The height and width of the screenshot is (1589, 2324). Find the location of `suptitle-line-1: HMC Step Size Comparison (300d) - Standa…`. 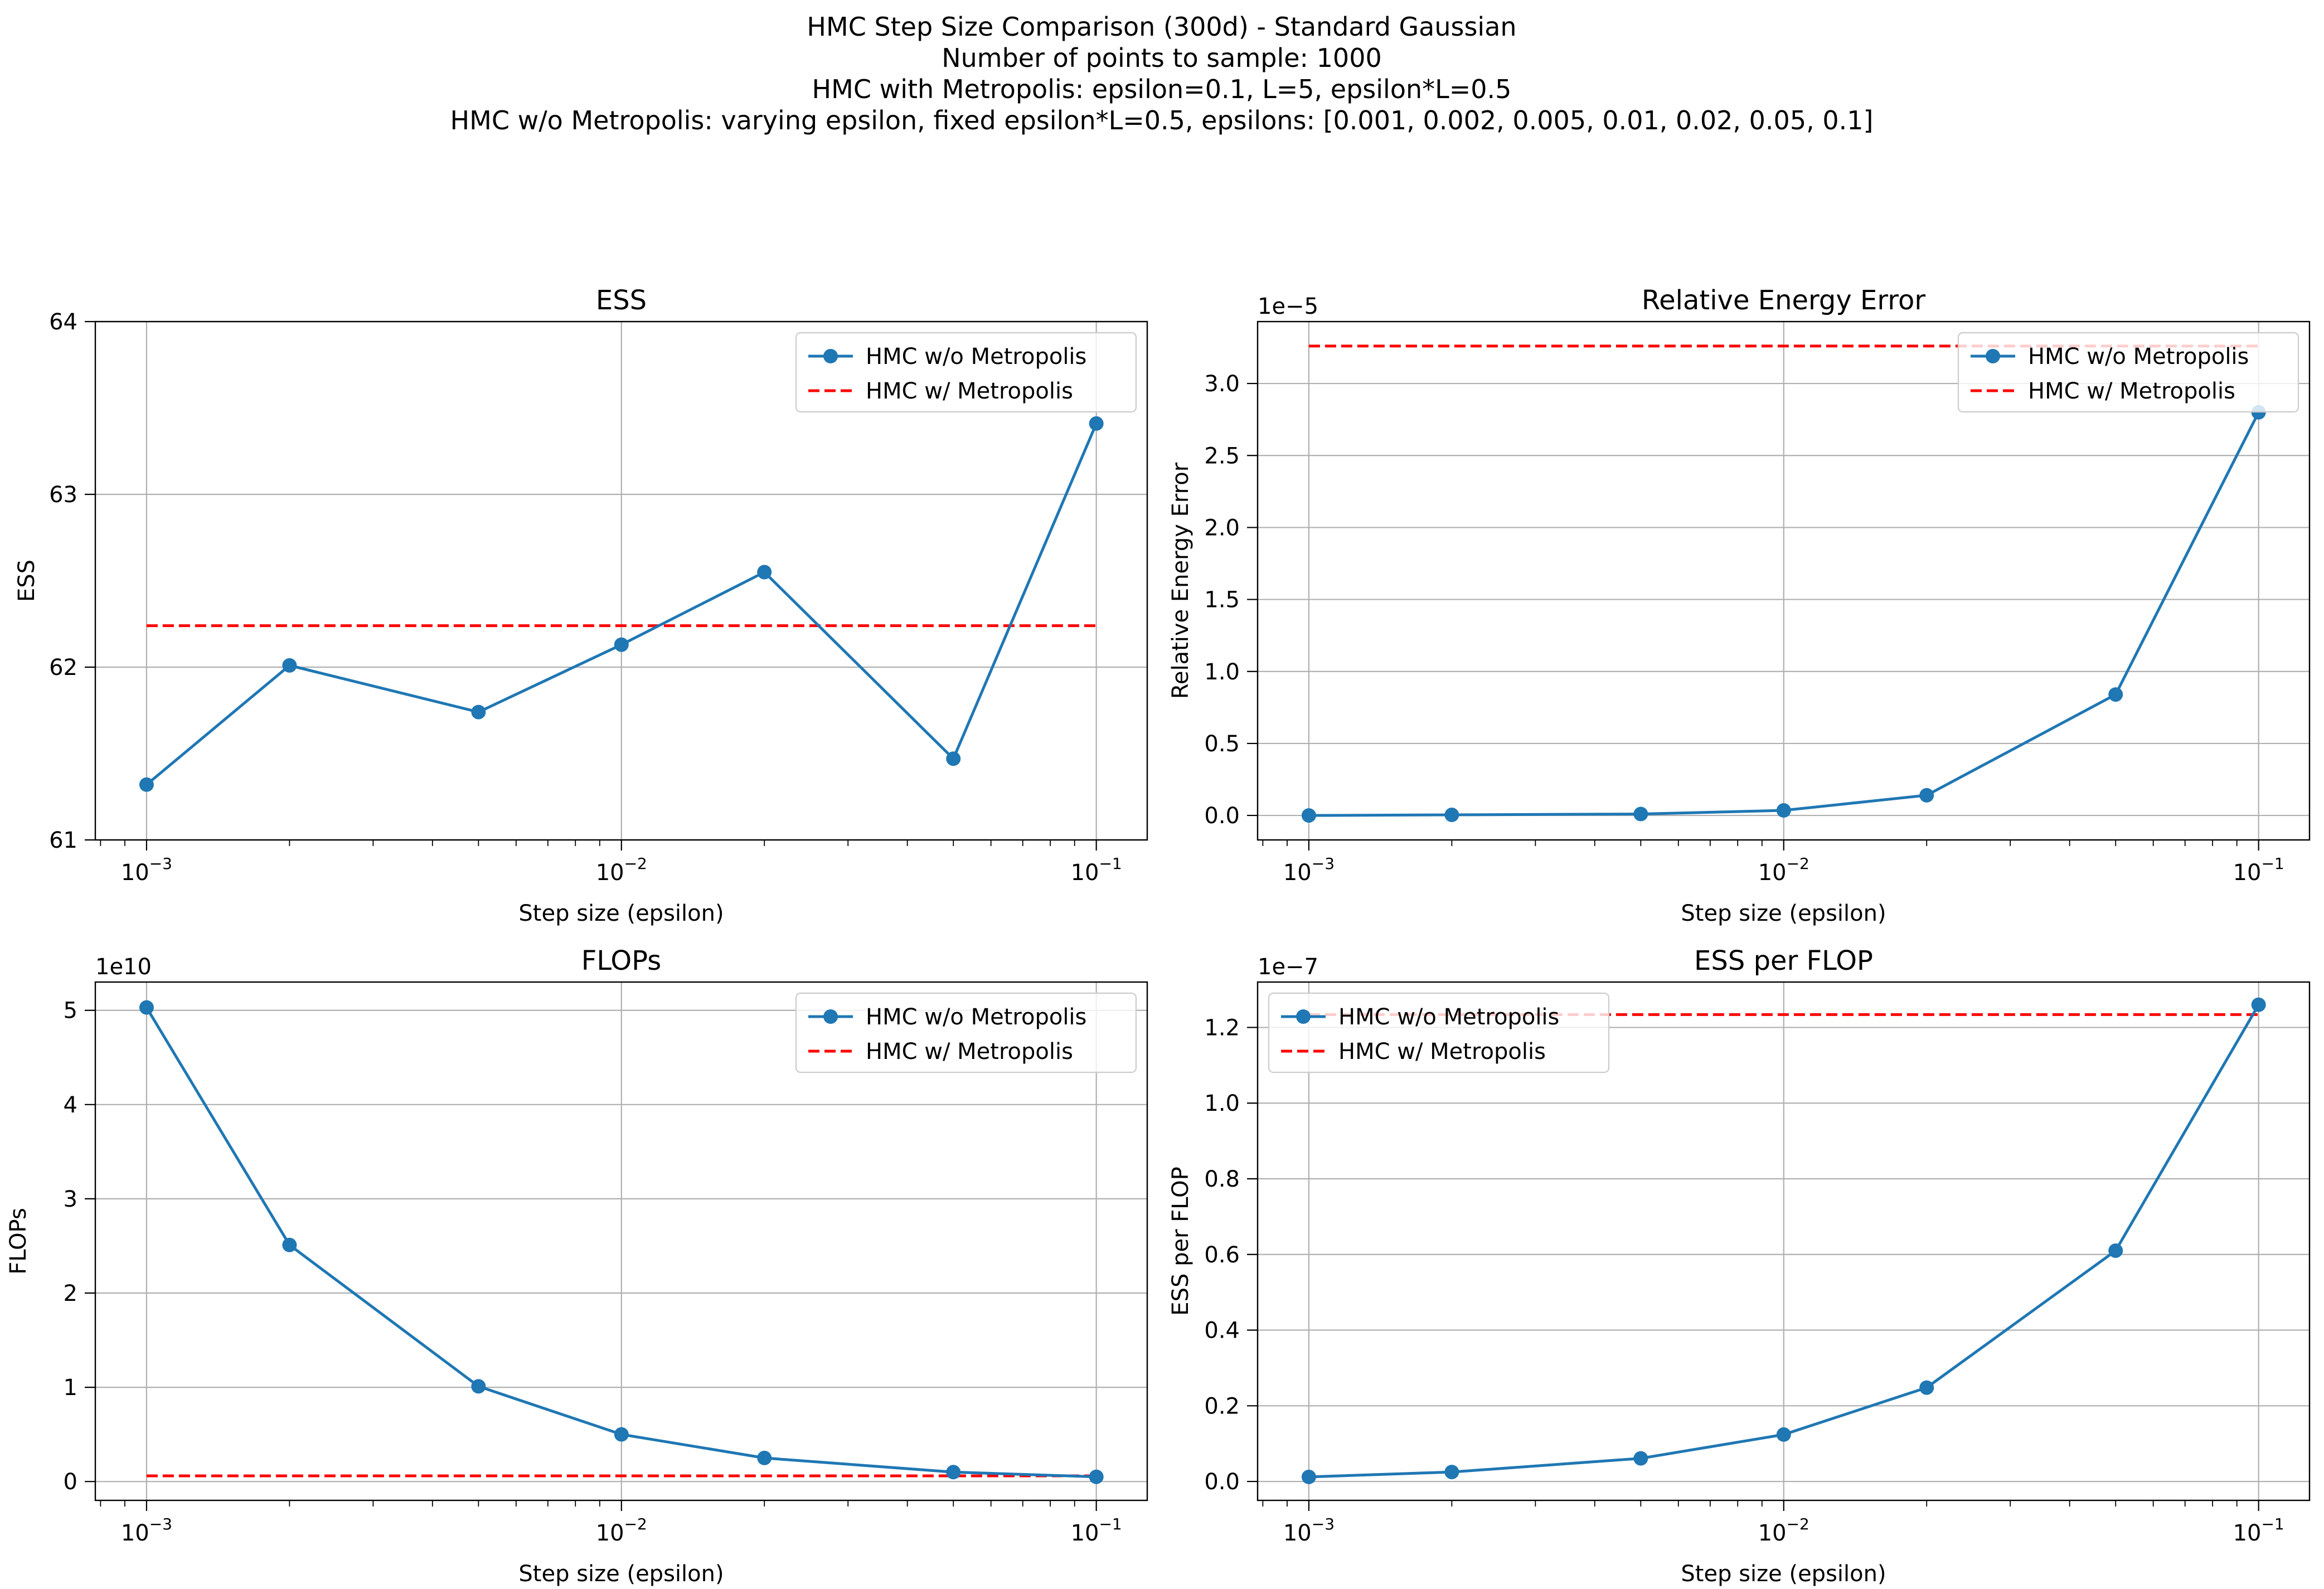

suptitle-line-1: HMC Step Size Comparison (300d) - Standa… is located at coordinates (1161, 27).